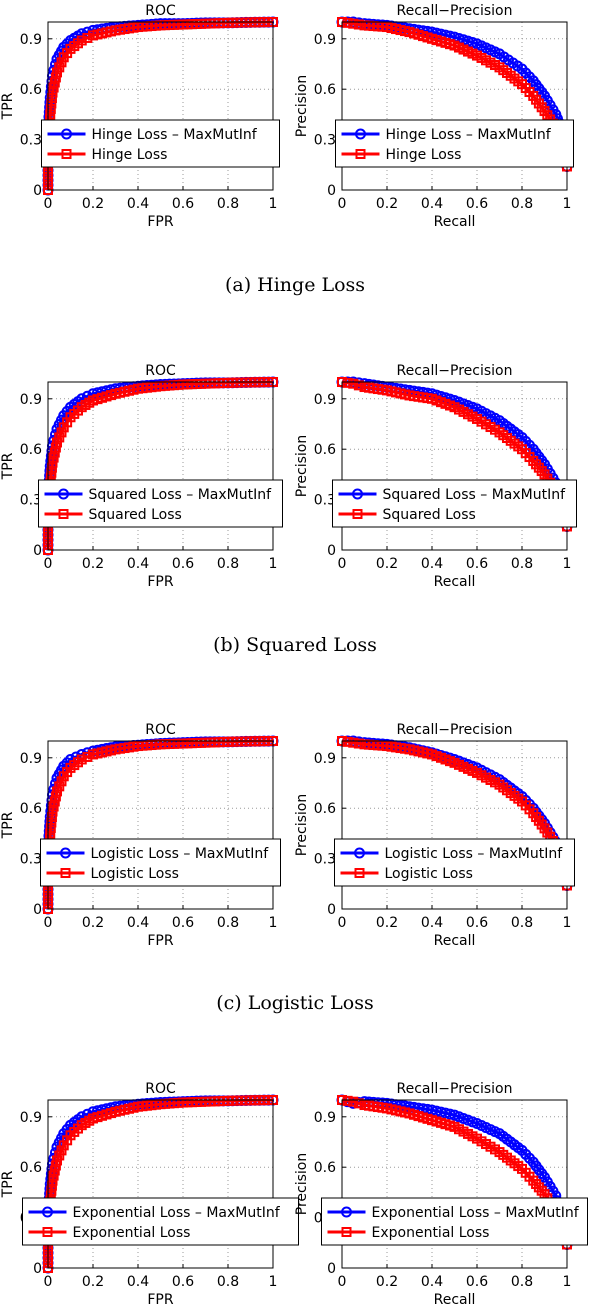 The height and width of the screenshot is (1304, 590). I want to click on legend-label: Logistic Loss – MaxMutInf, so click(474, 854).